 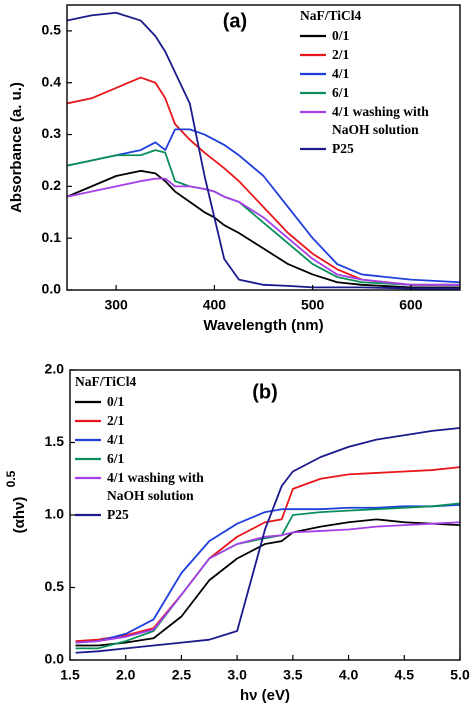 What do you see at coordinates (235, 21) in the screenshot?
I see `panel-label: (a)` at bounding box center [235, 21].